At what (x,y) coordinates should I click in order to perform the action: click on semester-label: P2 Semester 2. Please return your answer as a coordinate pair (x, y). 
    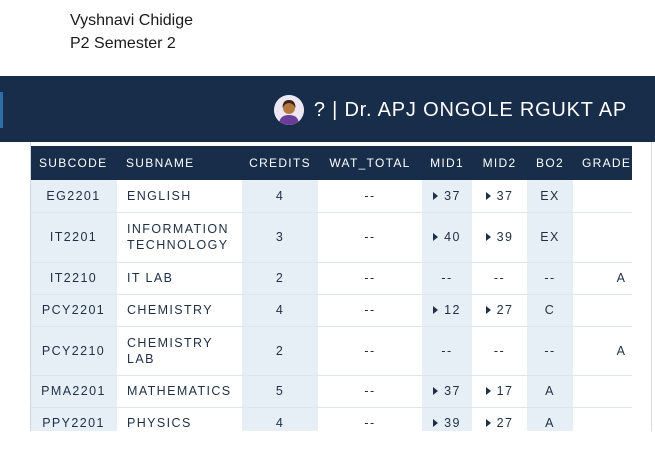
    Looking at the image, I should click on (123, 43).